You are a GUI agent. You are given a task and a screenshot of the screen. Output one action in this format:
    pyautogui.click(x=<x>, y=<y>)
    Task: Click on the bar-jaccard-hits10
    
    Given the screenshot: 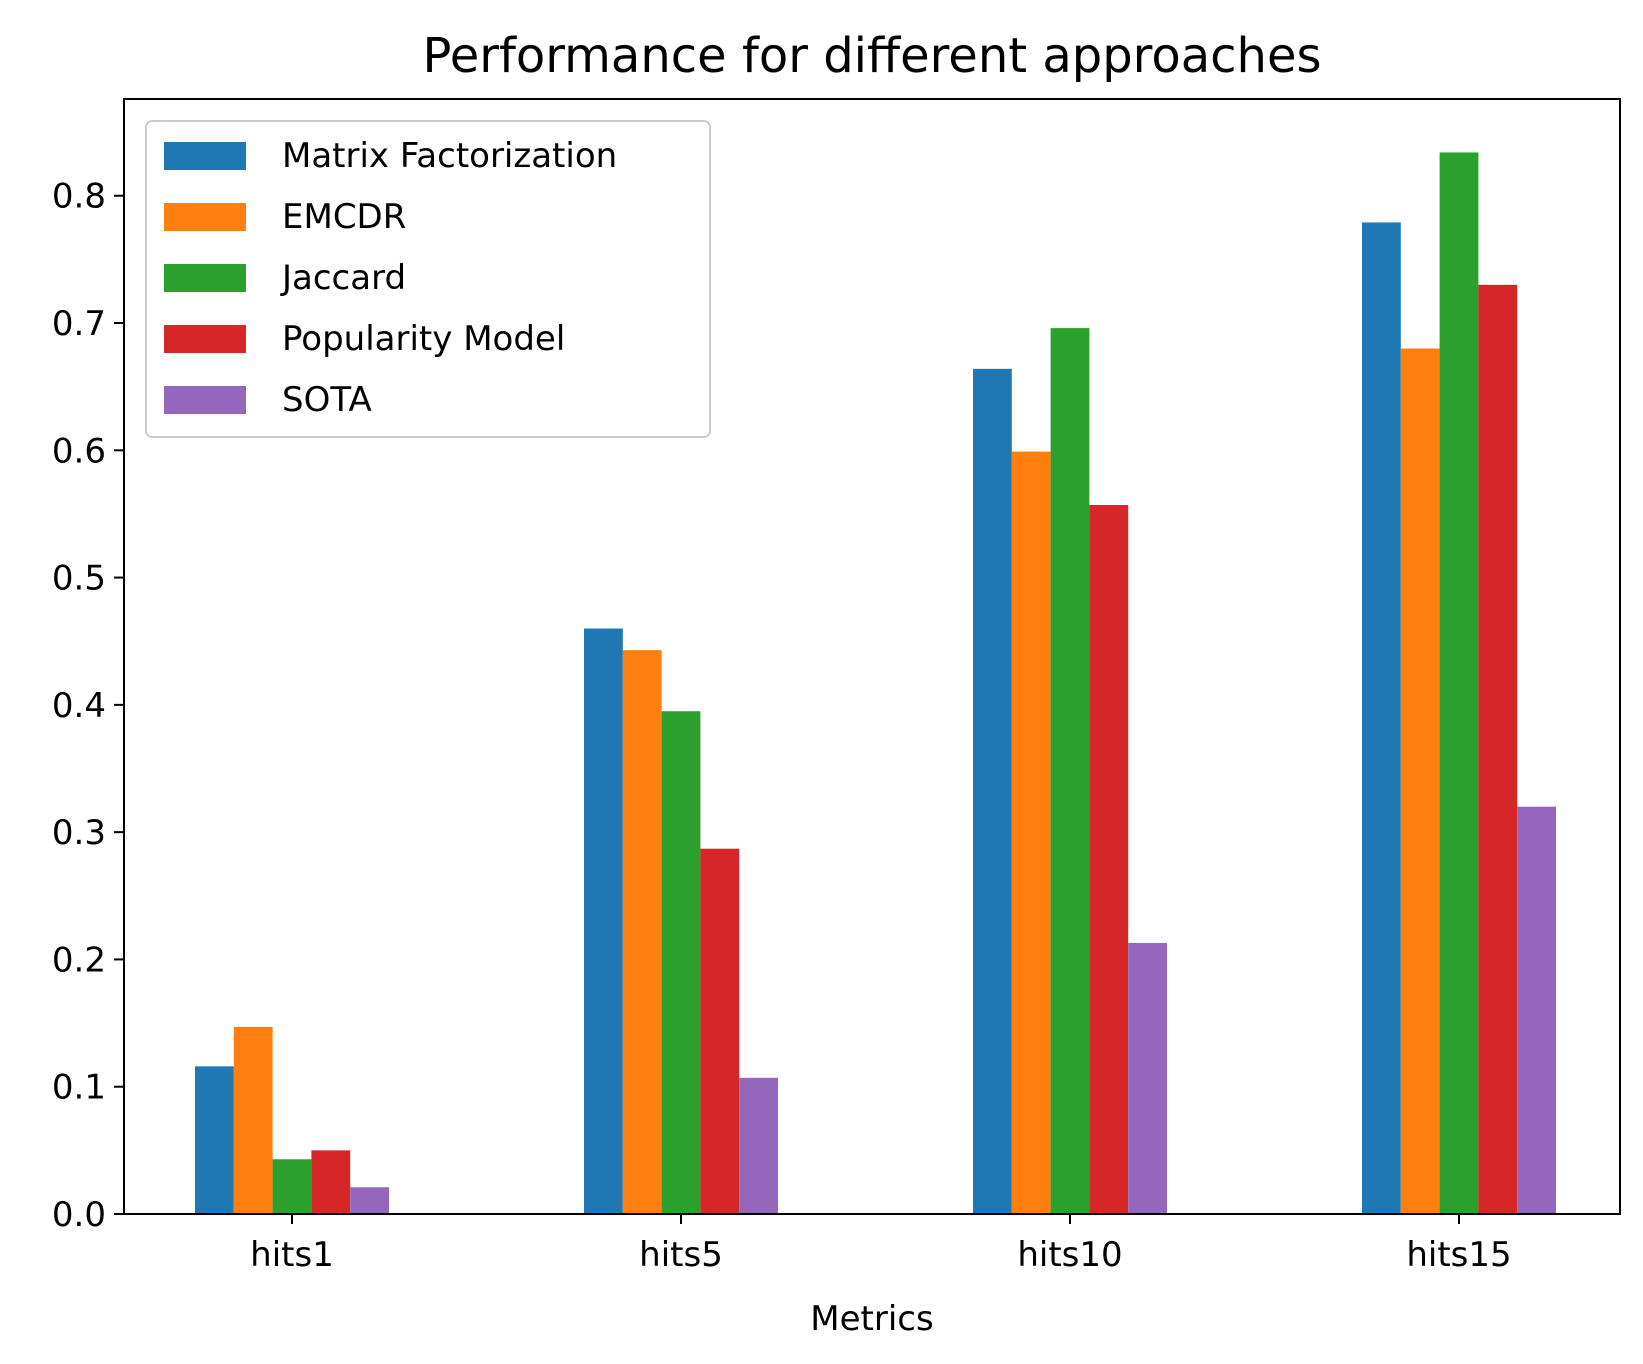 What is the action you would take?
    pyautogui.click(x=1070, y=771)
    